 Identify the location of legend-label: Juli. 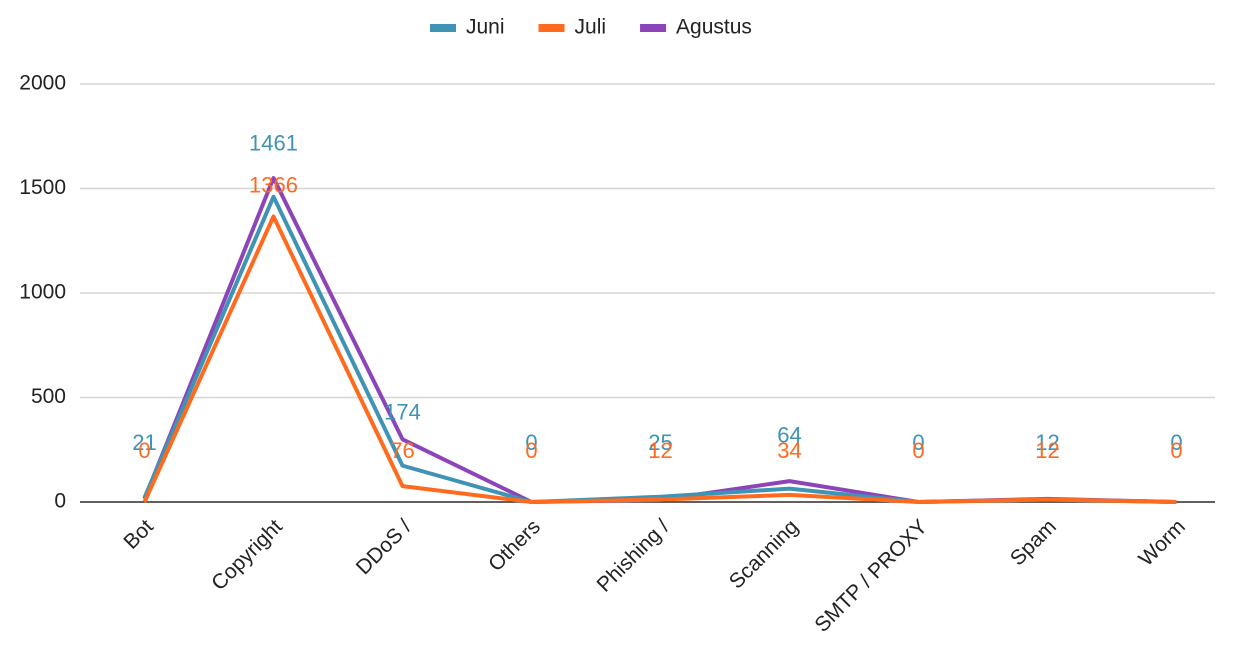
(591, 27).